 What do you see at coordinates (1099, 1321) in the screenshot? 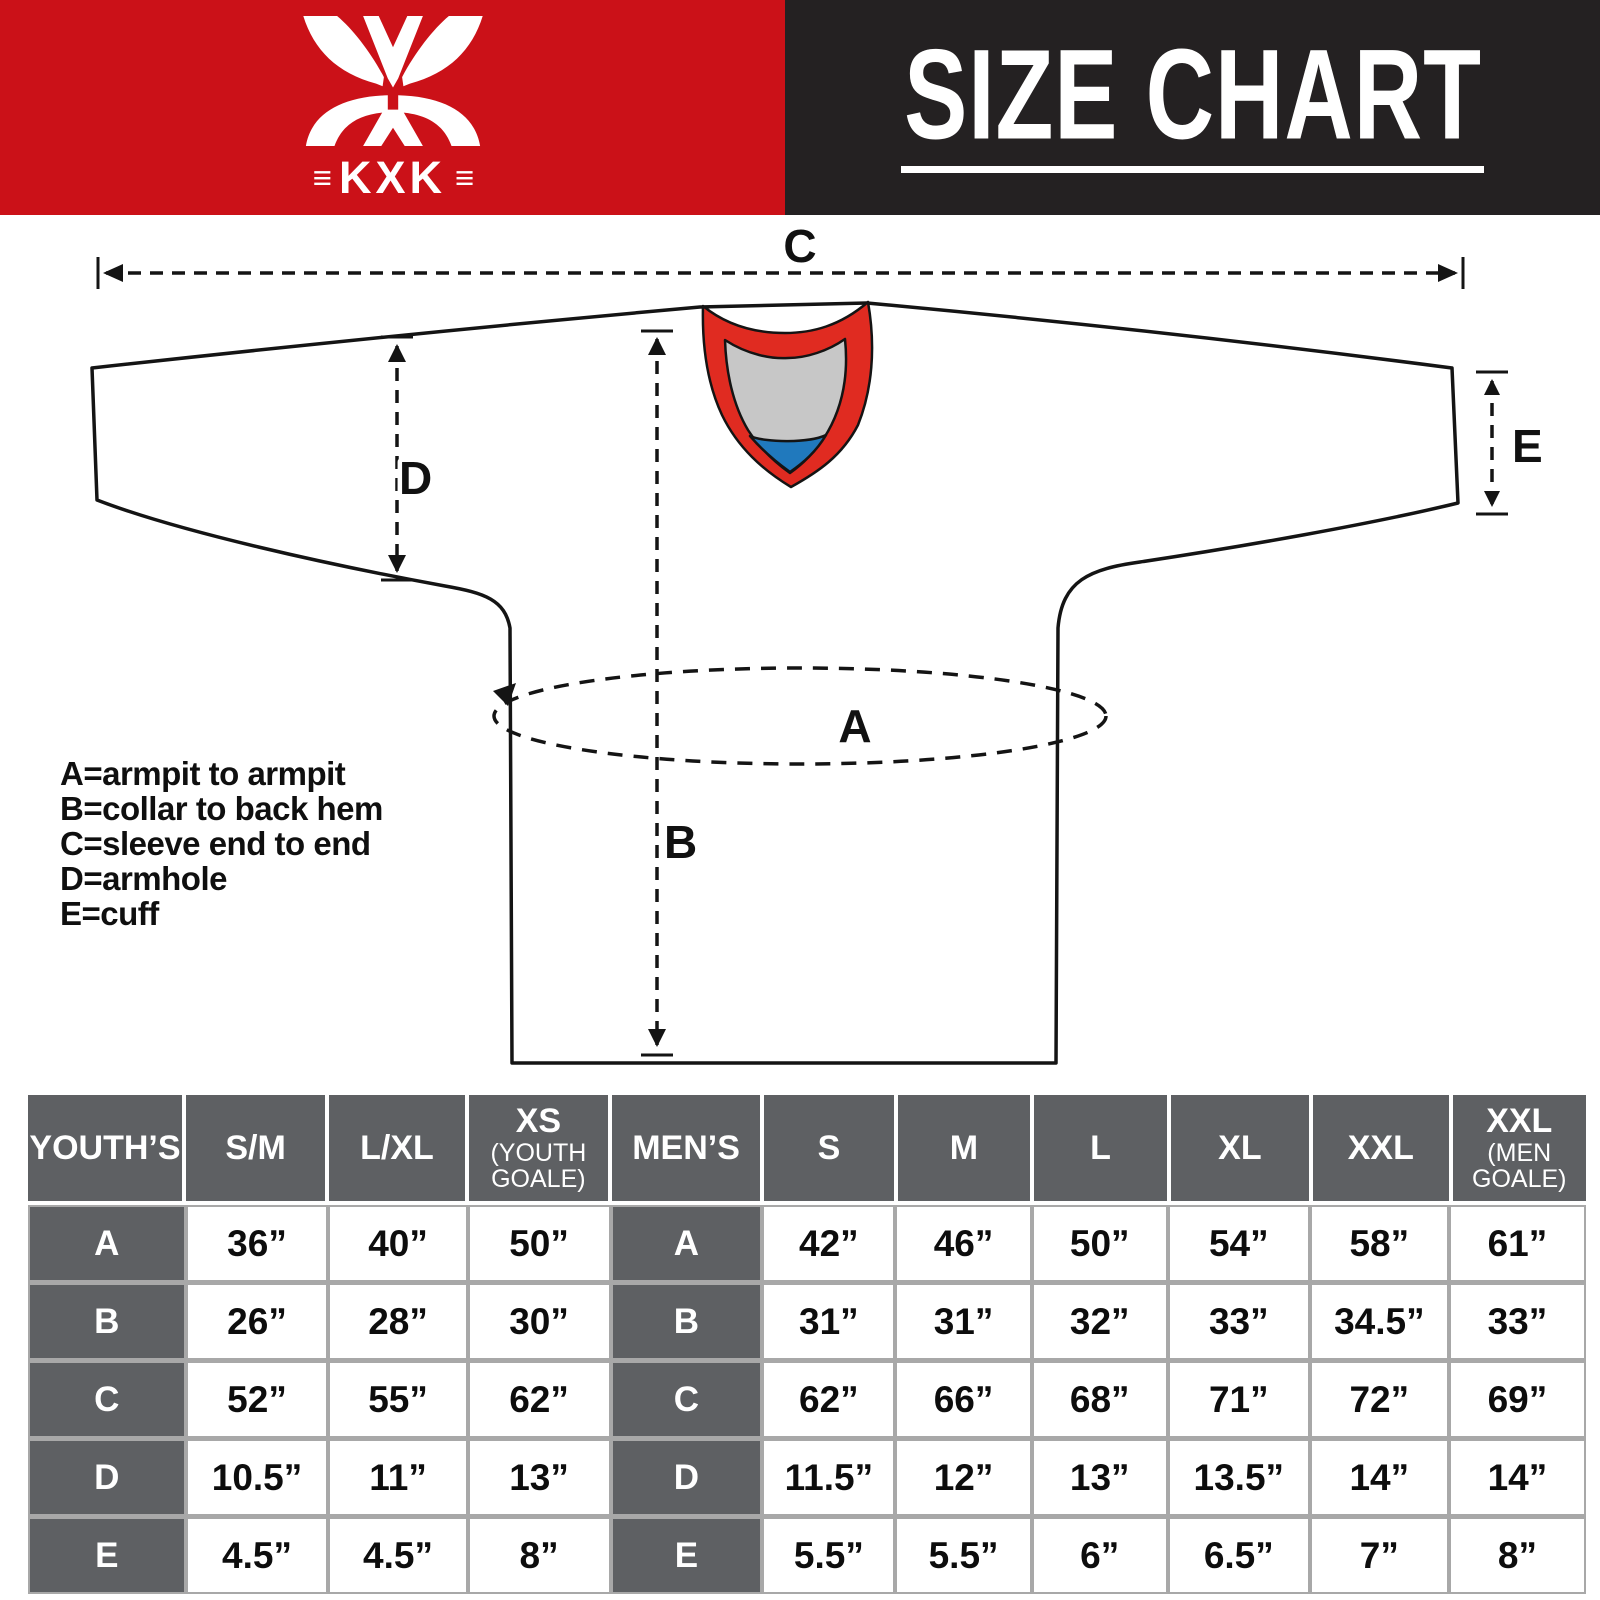
I see `size-cell-men: 32”` at bounding box center [1099, 1321].